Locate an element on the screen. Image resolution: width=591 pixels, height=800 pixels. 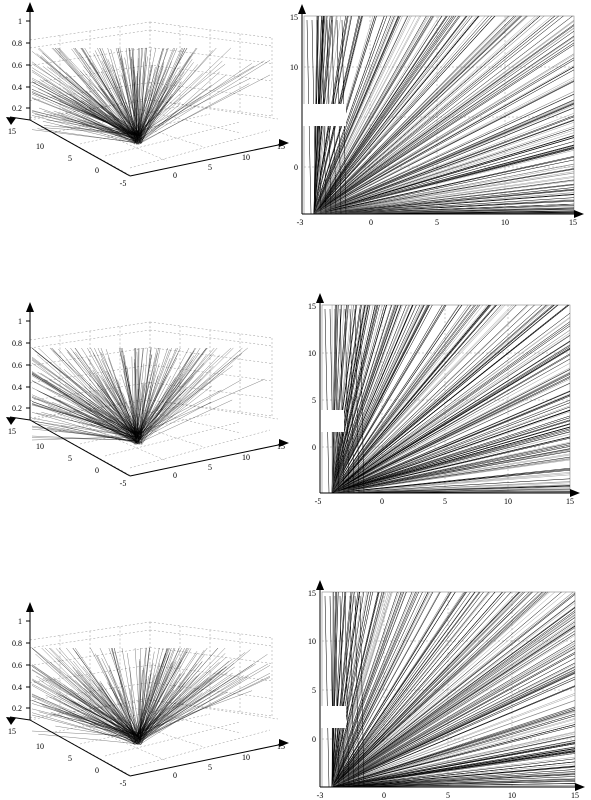
rays is located at coordinates (450, 689).